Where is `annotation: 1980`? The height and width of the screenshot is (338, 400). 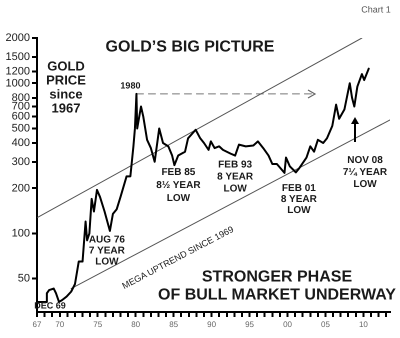 annotation: 1980 is located at coordinates (130, 85).